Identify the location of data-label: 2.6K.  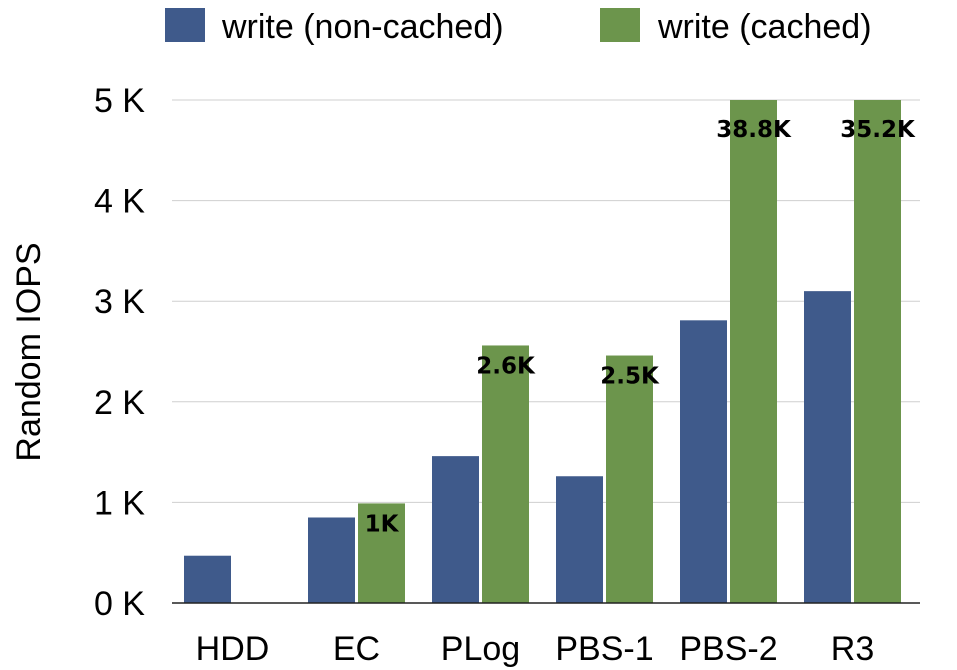
(506, 366).